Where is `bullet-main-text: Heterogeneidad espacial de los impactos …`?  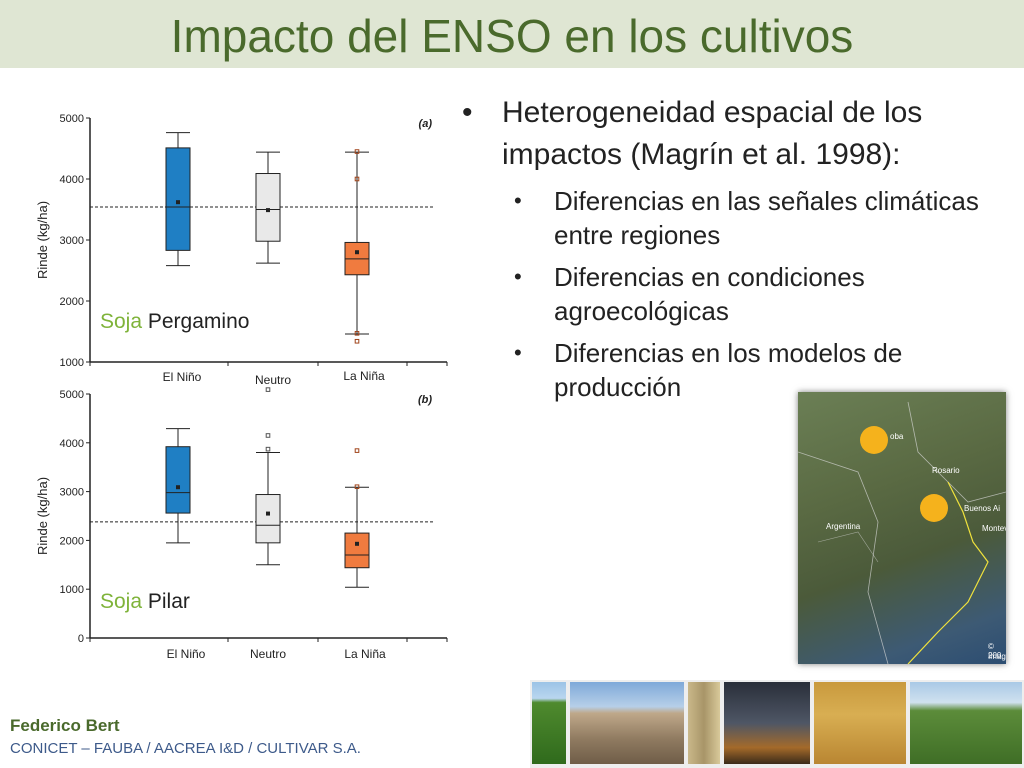 bullet-main-text: Heterogeneidad espacial de los impactos … is located at coordinates (712, 133).